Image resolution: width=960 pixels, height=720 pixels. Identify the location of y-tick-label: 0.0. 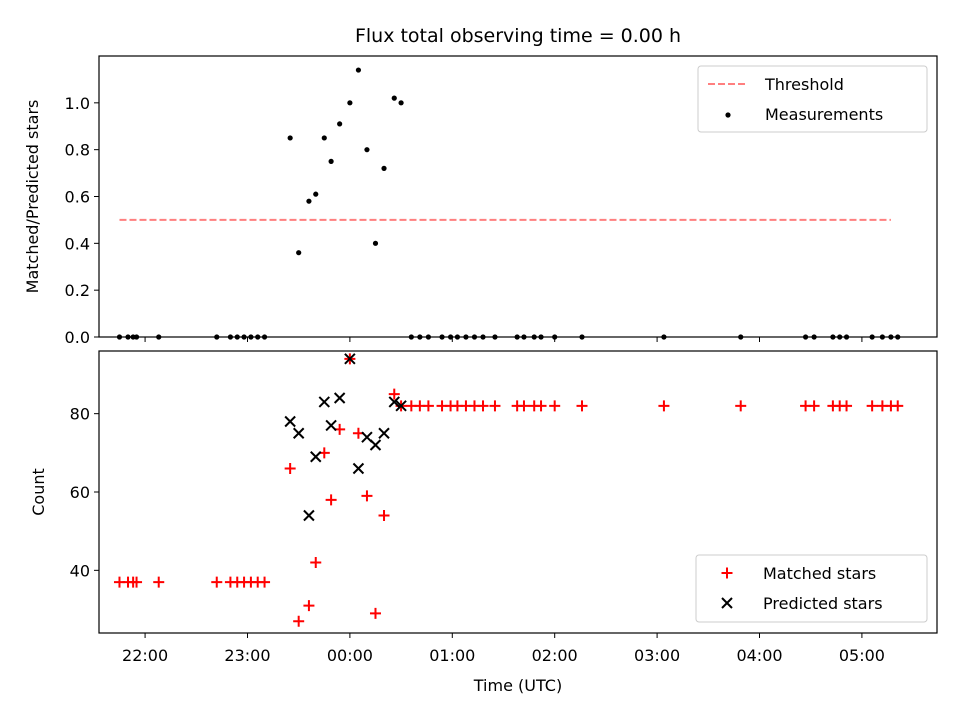
(77, 337).